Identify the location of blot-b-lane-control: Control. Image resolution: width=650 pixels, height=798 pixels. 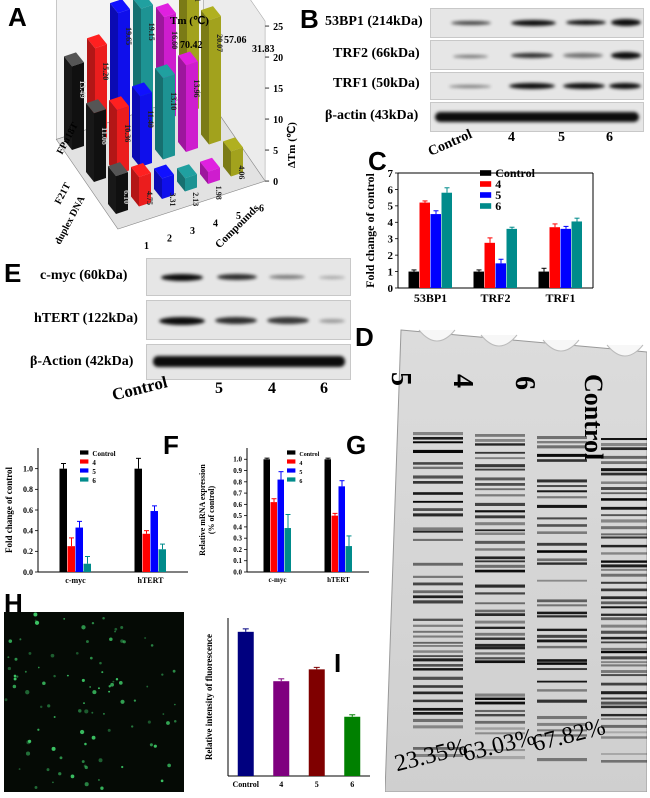
(450, 143).